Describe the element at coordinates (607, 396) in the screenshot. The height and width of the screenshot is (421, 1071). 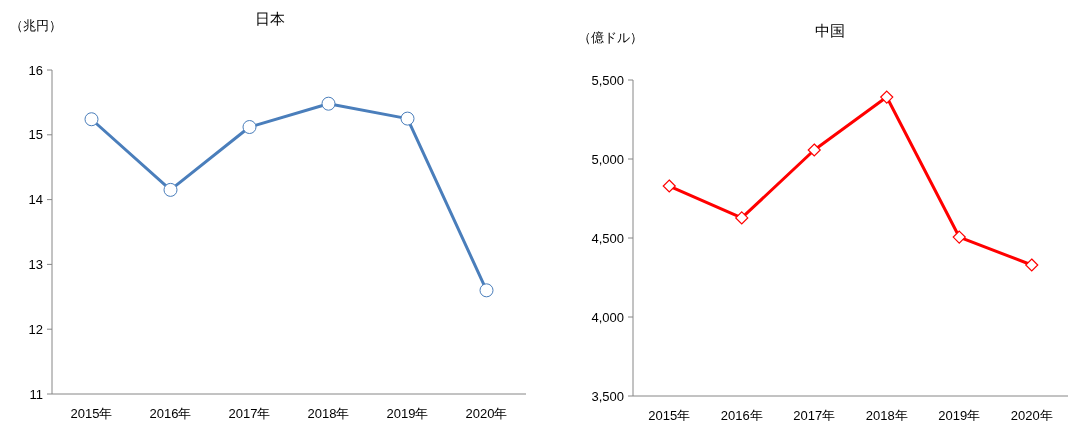
I see `y-tick-label: 3,500` at that location.